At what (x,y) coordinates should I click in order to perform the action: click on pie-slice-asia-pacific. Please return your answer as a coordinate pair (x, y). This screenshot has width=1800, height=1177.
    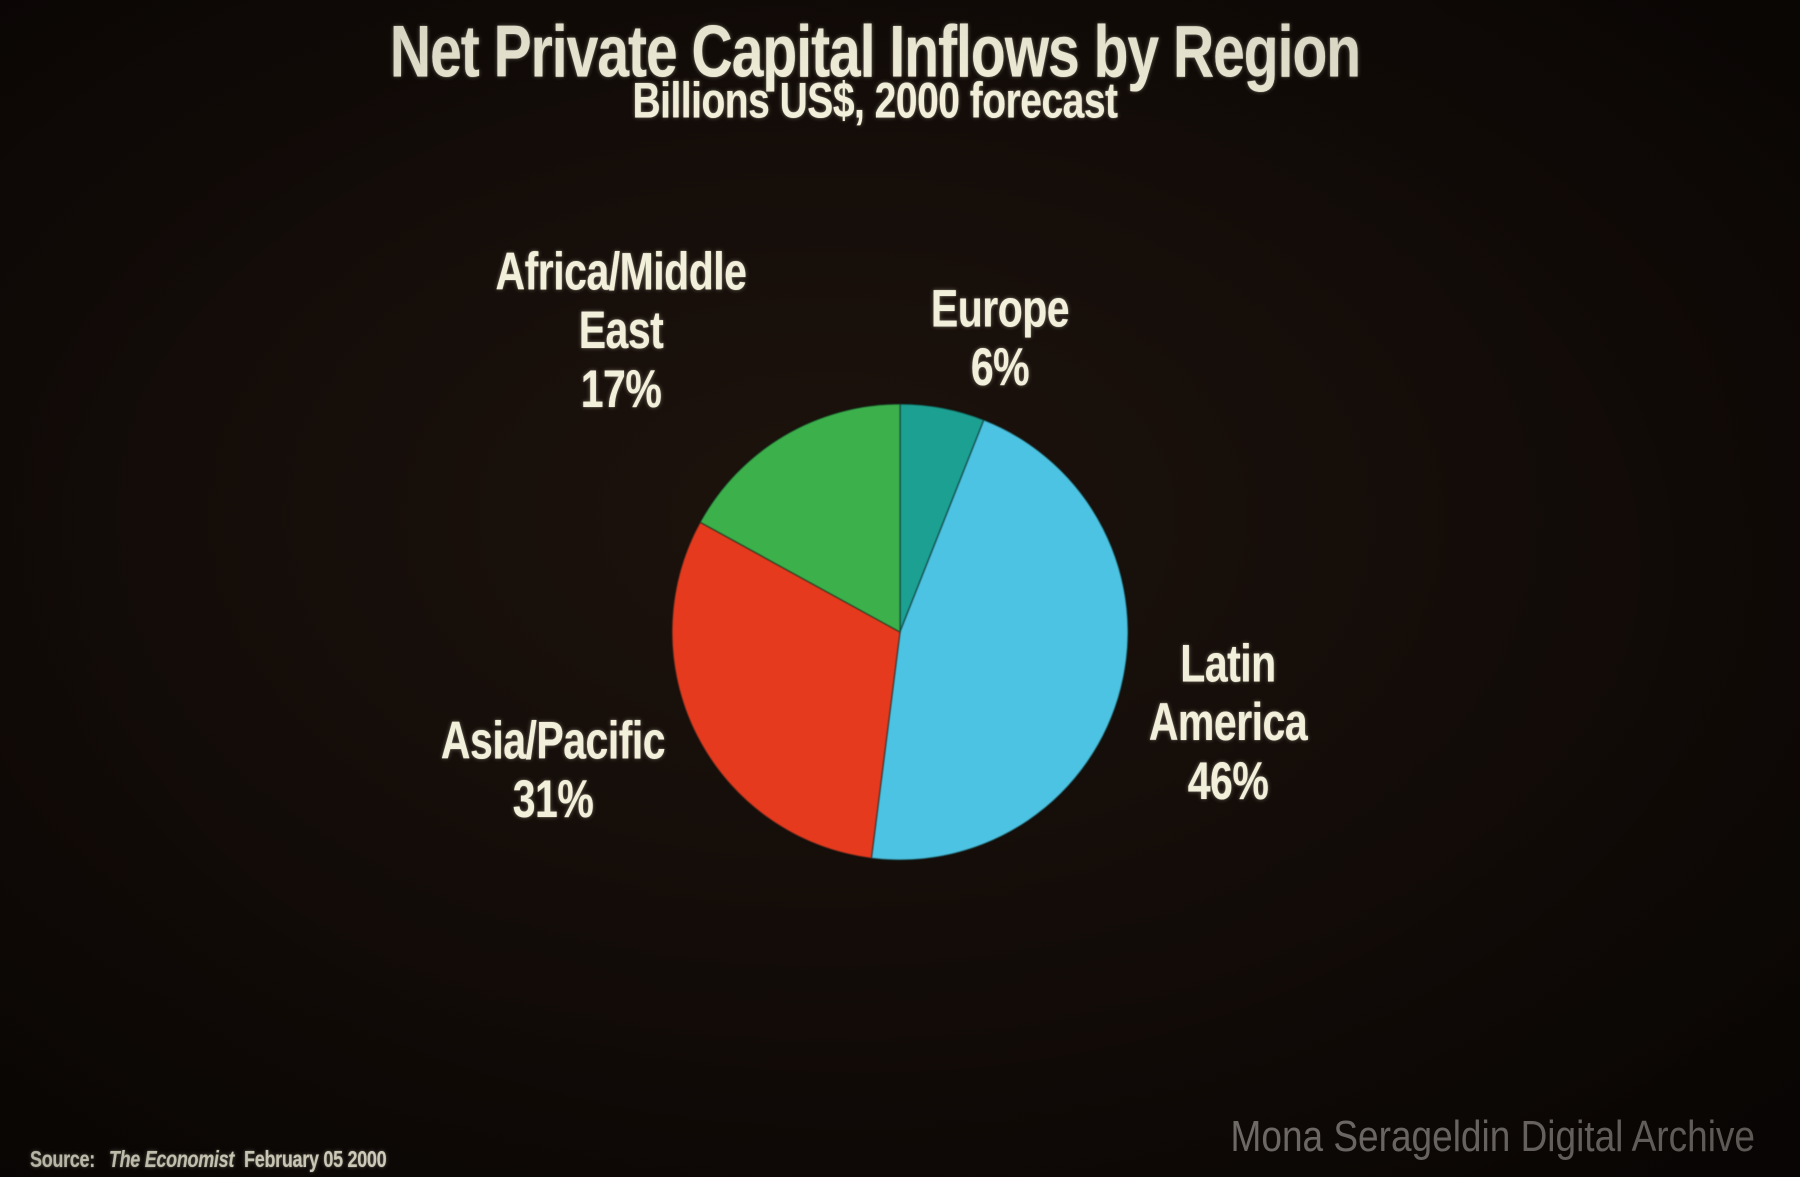
    Looking at the image, I should click on (786, 690).